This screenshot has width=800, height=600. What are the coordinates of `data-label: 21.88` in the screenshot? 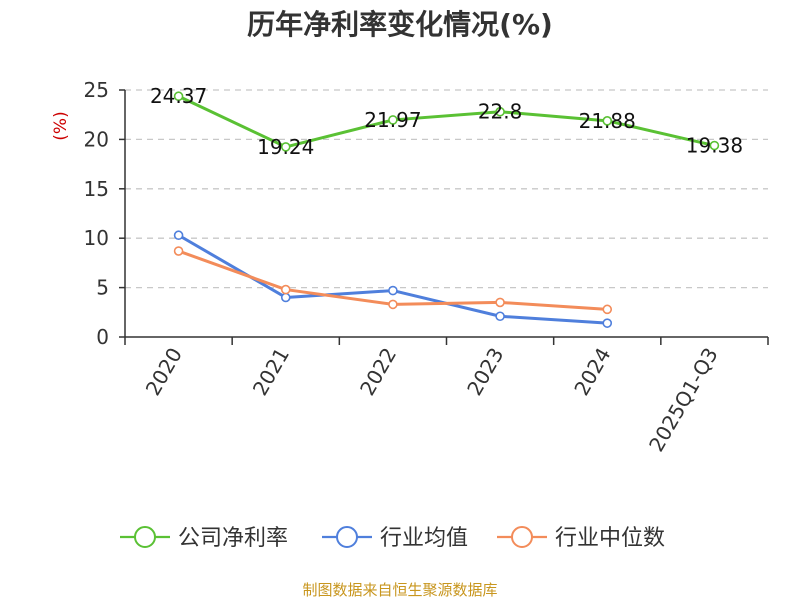 It's located at (607, 121).